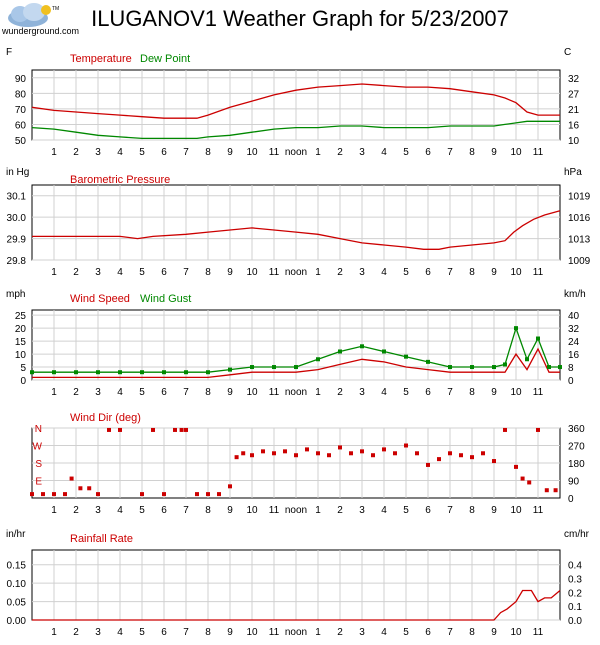  Describe the element at coordinates (574, 355) in the screenshot. I see `y-tick-label-right: 16` at that location.